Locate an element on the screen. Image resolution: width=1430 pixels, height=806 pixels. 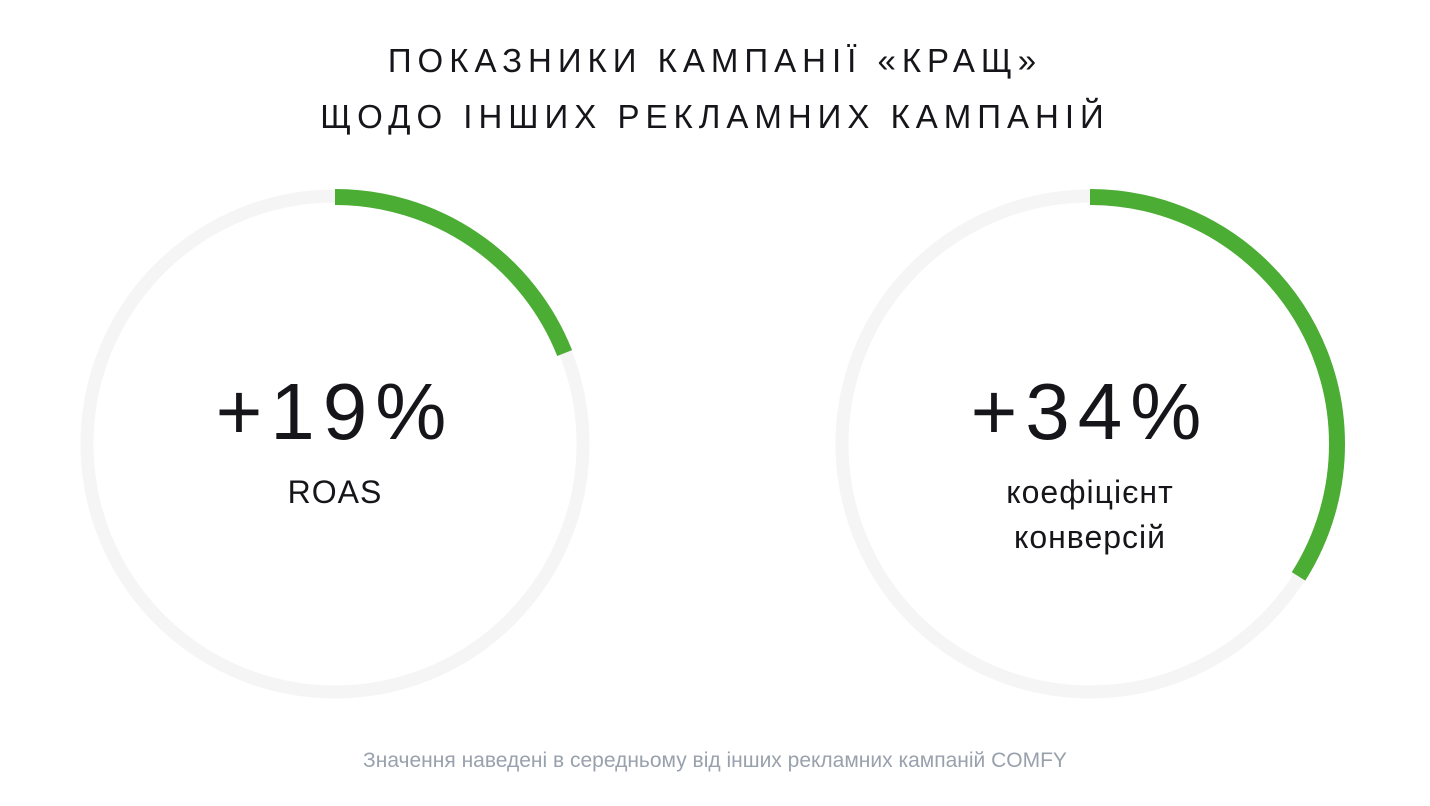
gauge-conversion-label-line-1: коефіцієнт is located at coordinates (1090, 492).